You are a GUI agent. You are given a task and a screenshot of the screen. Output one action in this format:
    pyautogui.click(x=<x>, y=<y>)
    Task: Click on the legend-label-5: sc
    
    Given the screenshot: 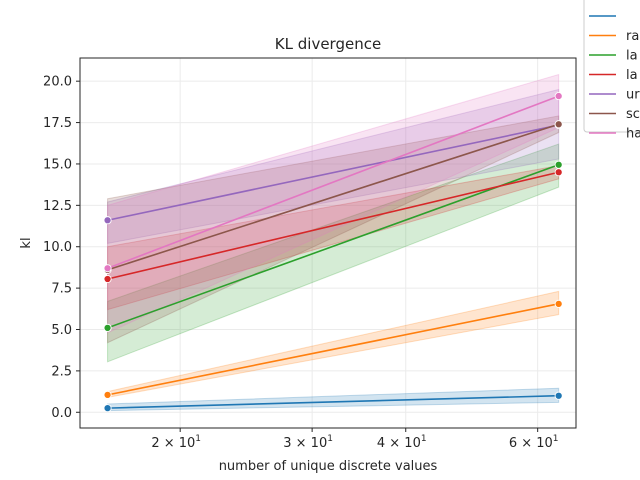 What is the action you would take?
    pyautogui.click(x=633, y=114)
    